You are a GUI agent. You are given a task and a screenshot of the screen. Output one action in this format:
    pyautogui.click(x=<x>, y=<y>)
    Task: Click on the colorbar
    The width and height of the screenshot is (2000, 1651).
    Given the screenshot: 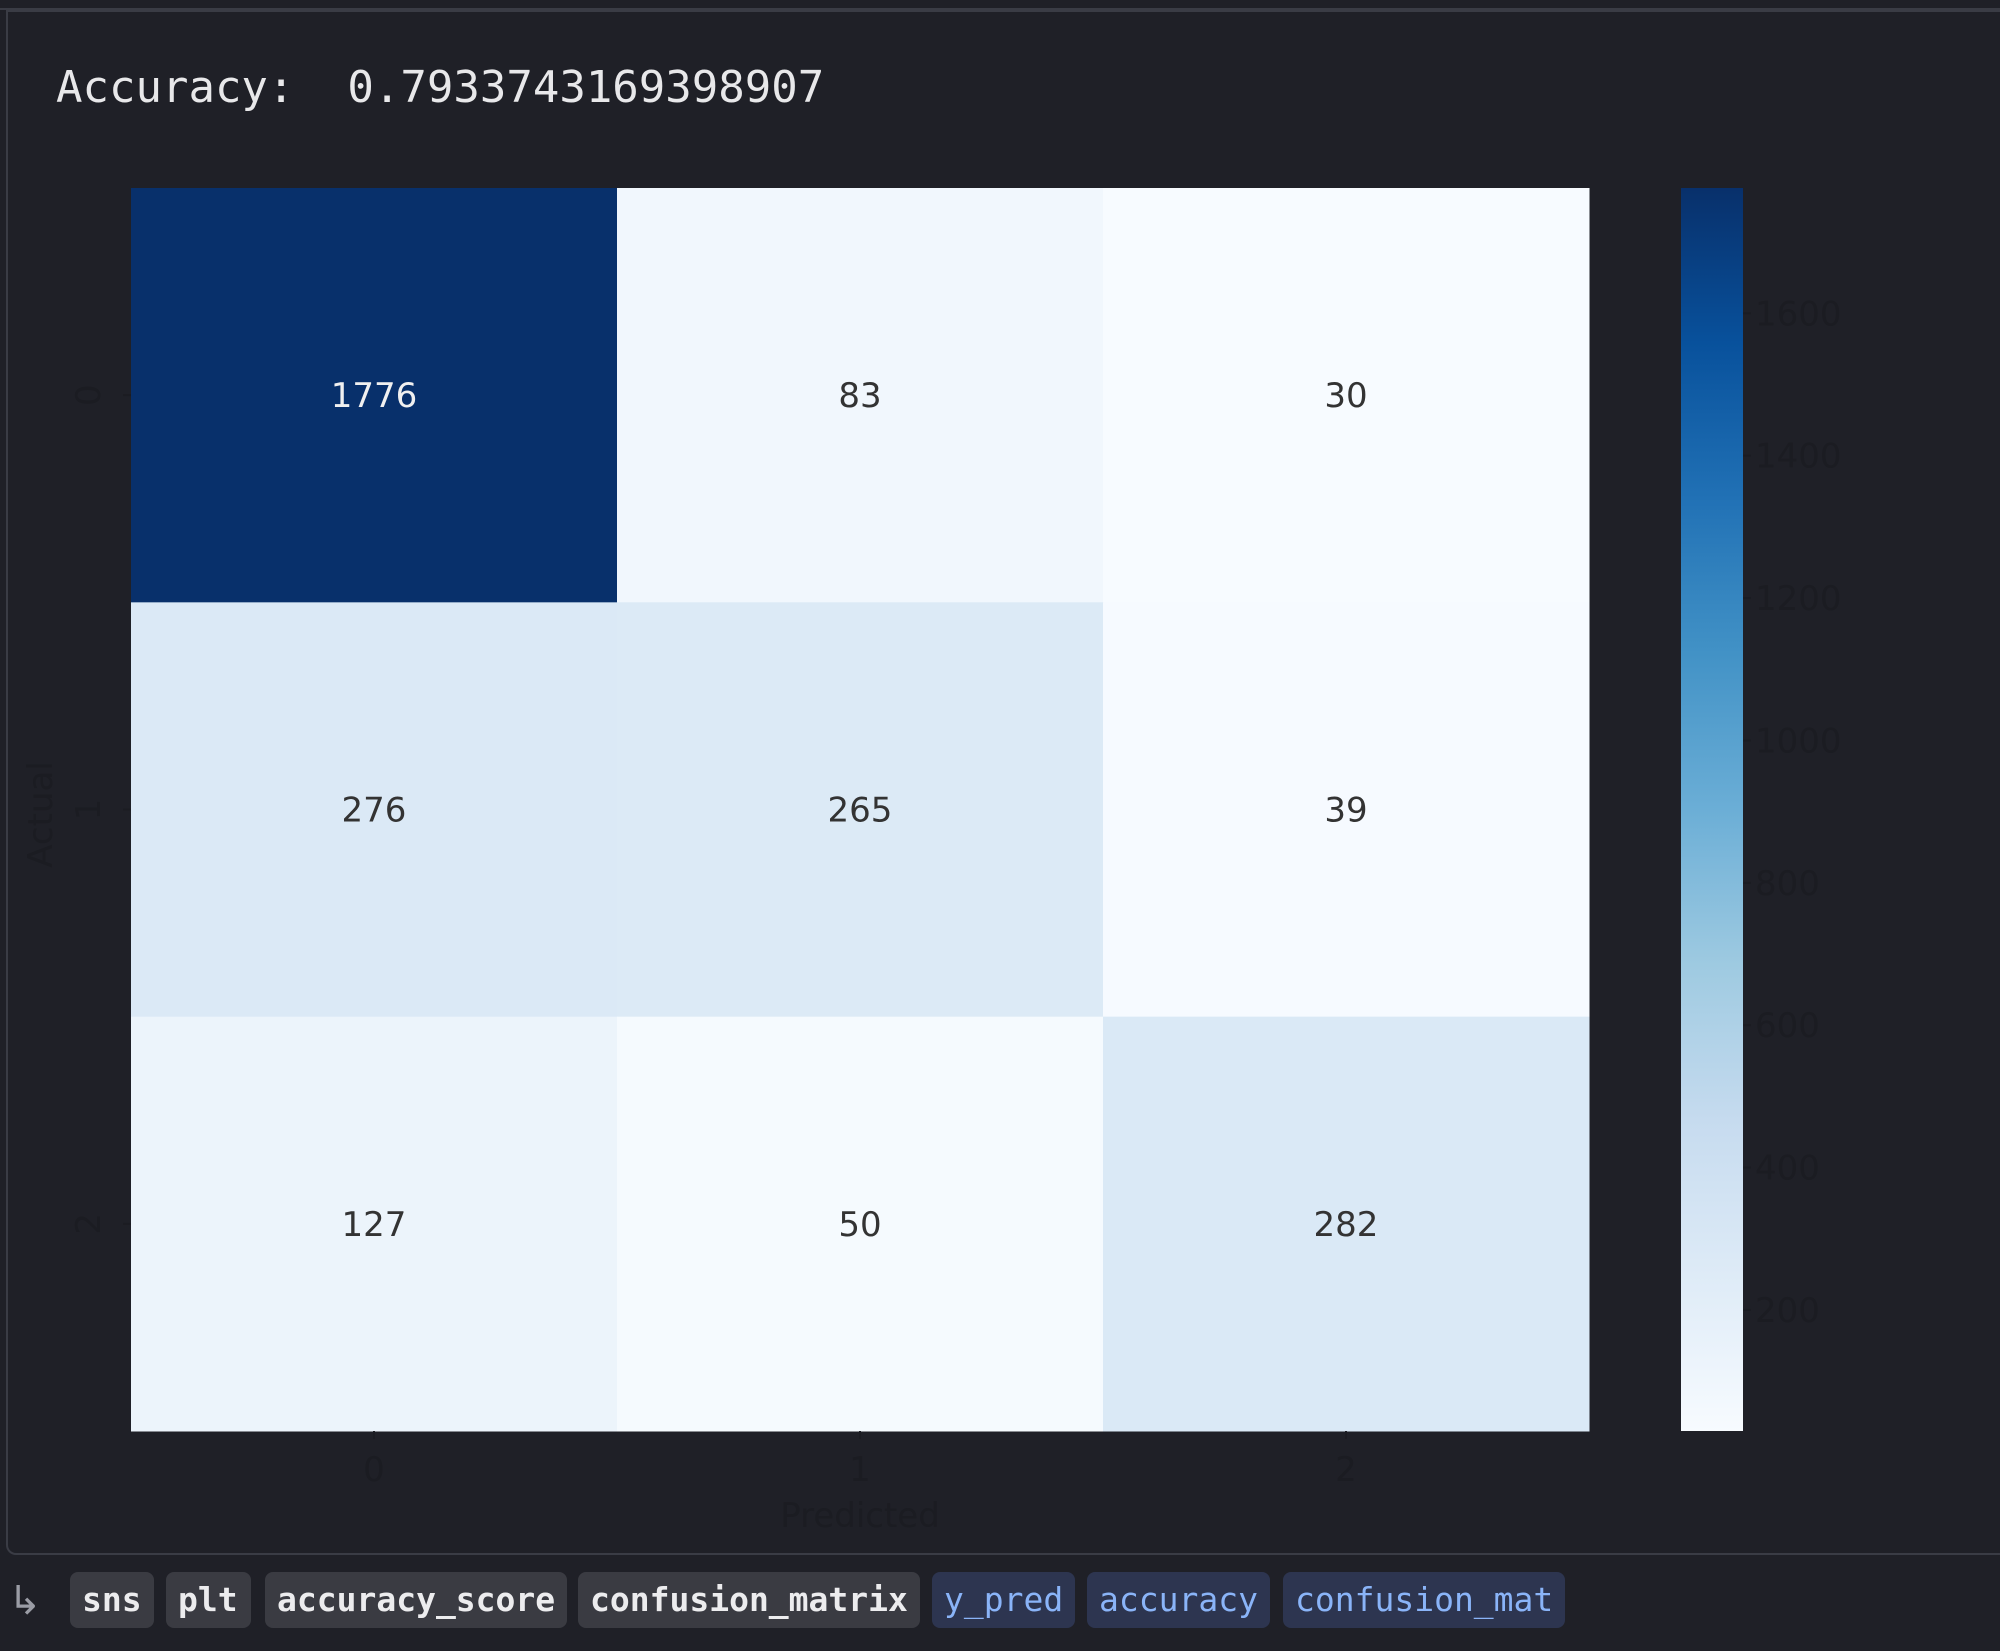 What is the action you would take?
    pyautogui.click(x=1712, y=809)
    